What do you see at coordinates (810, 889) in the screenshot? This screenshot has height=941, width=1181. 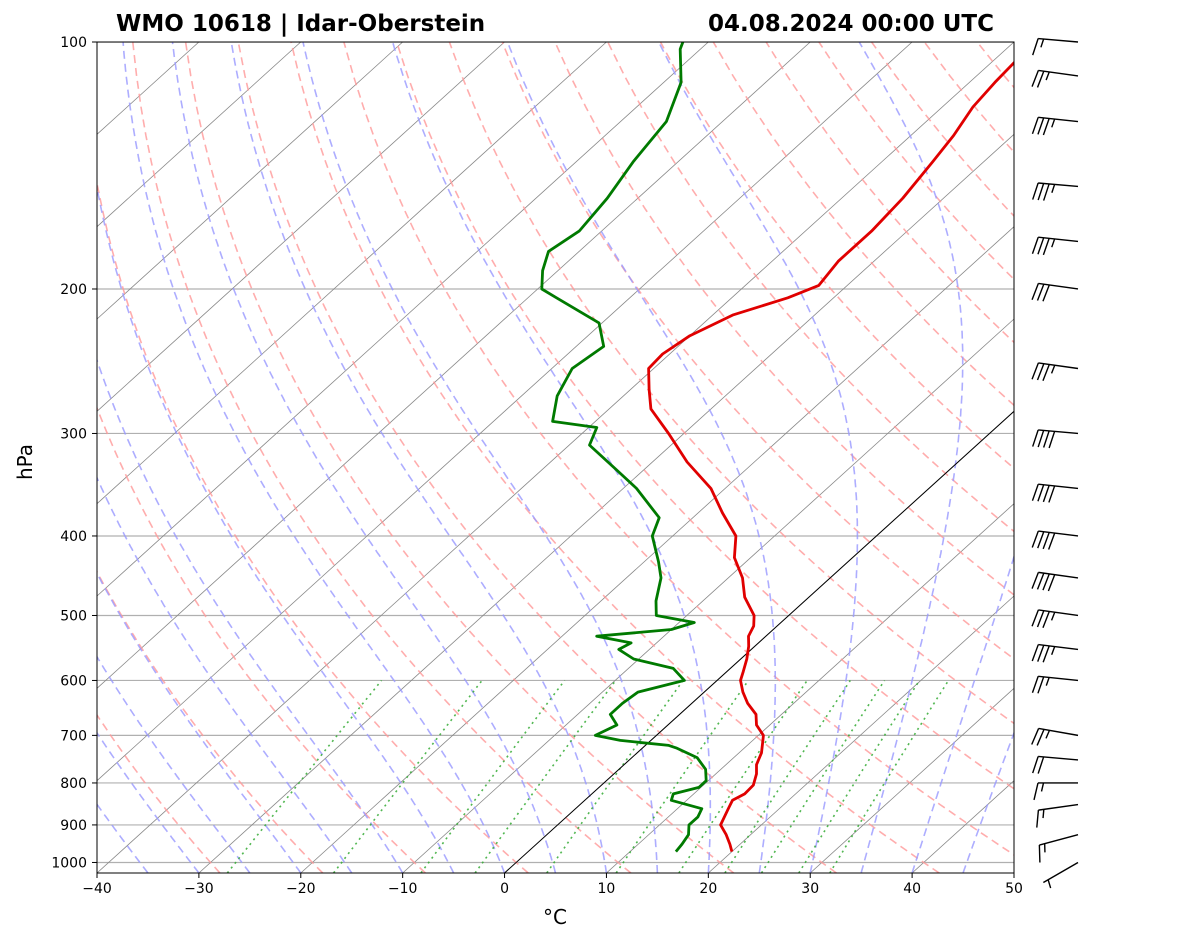 I see `x-tick-label: 30` at bounding box center [810, 889].